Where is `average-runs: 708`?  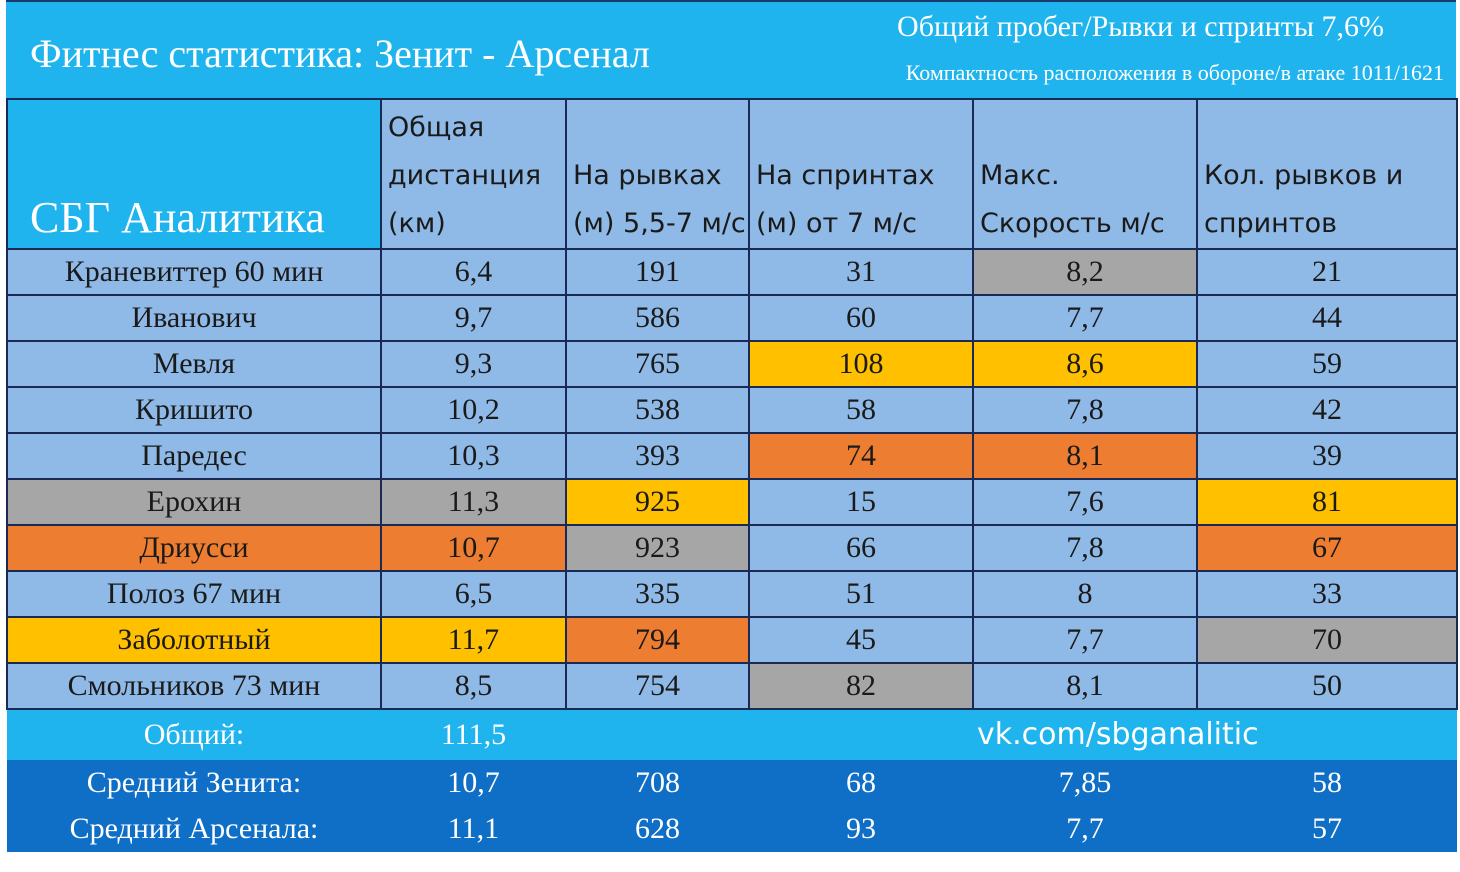
average-runs: 708 is located at coordinates (657, 783).